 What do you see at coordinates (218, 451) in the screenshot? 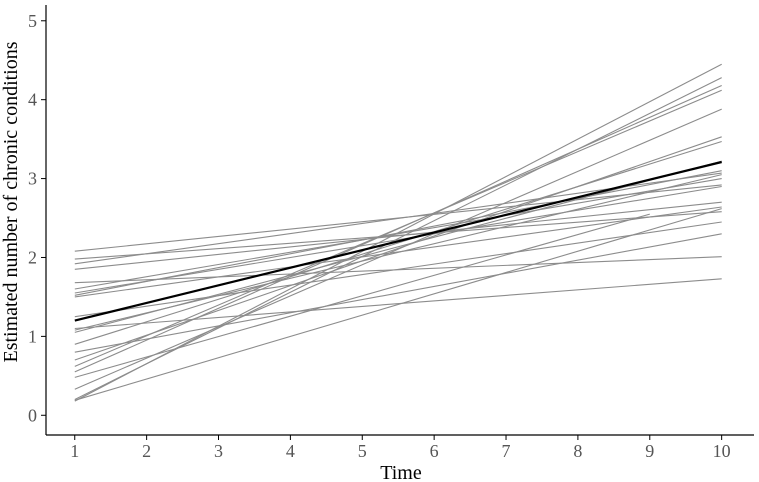
I see `x-tick-label: 3` at bounding box center [218, 451].